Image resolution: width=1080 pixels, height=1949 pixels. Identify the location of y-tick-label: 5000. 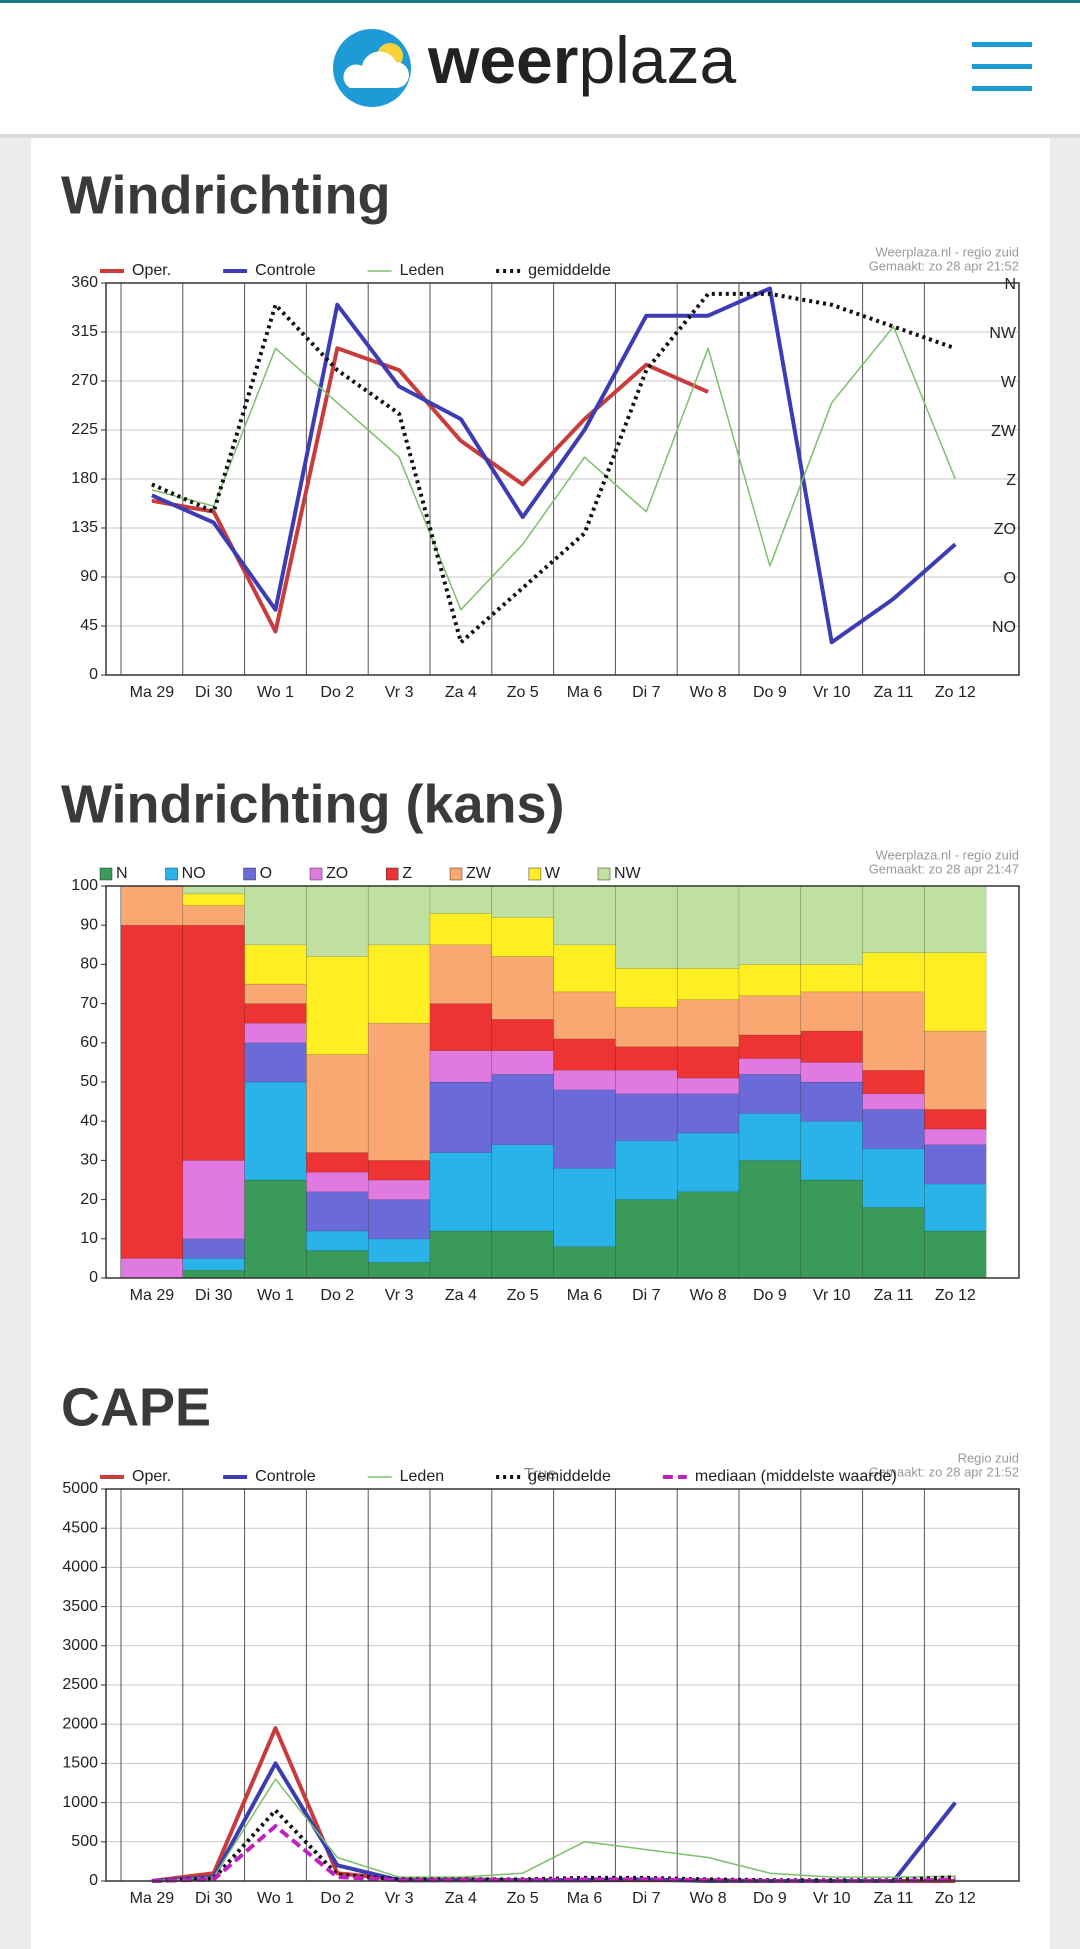
(80, 1488).